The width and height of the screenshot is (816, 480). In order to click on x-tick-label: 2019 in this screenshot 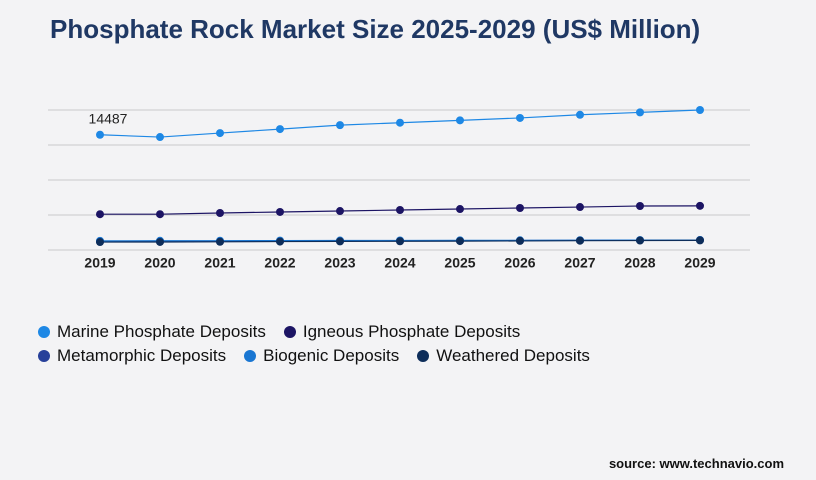, I will do `click(99, 263)`.